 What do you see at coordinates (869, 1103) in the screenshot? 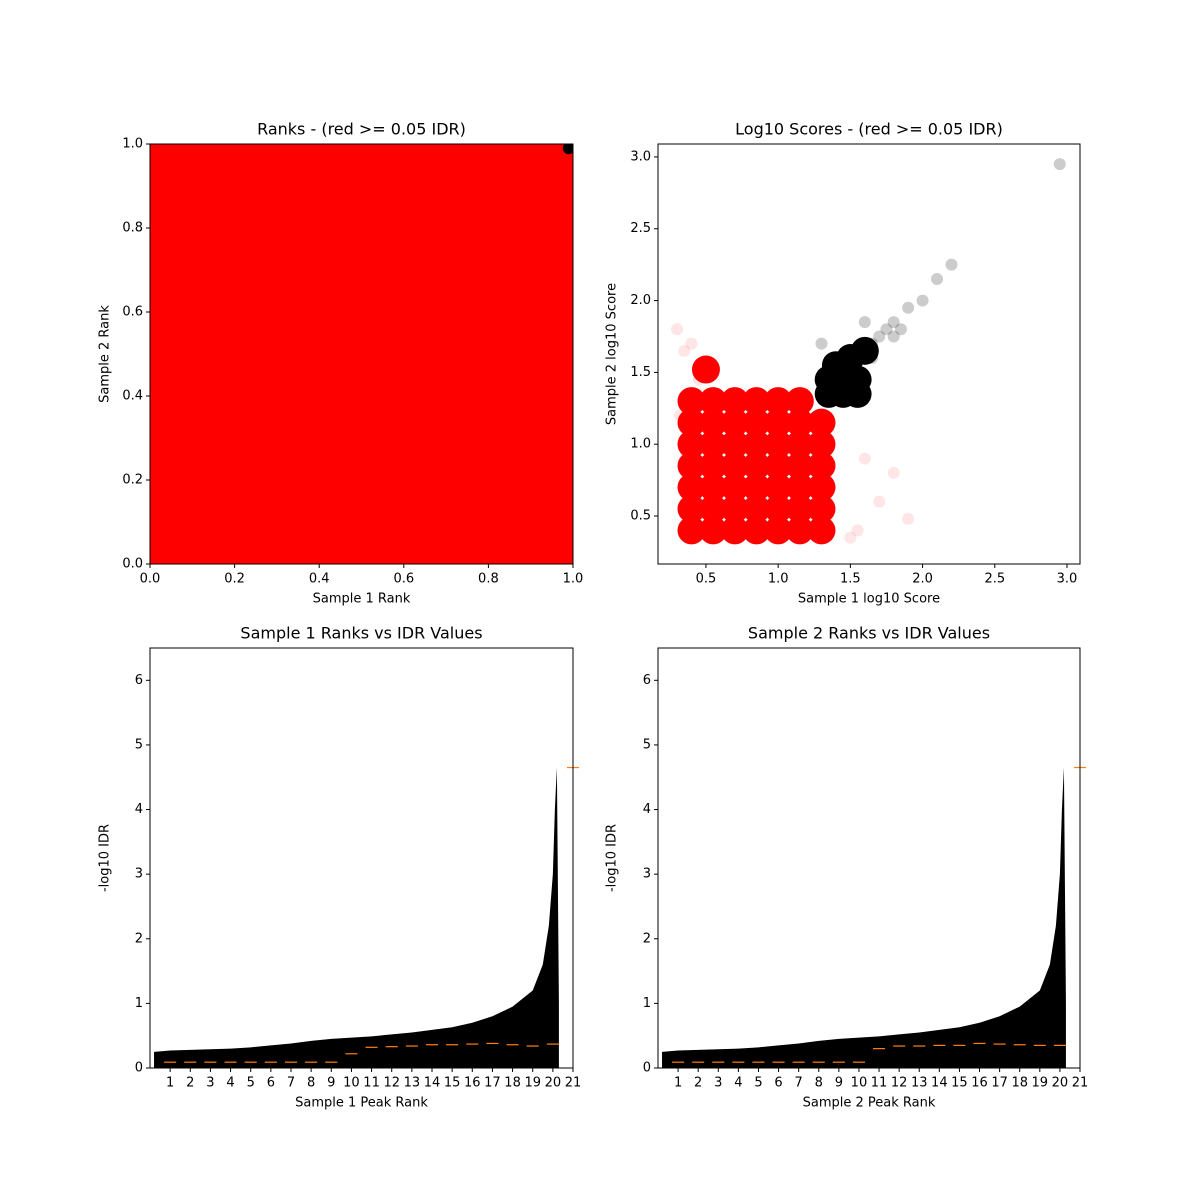
I see `x-axis-label: Sample 2 Peak Rank` at bounding box center [869, 1103].